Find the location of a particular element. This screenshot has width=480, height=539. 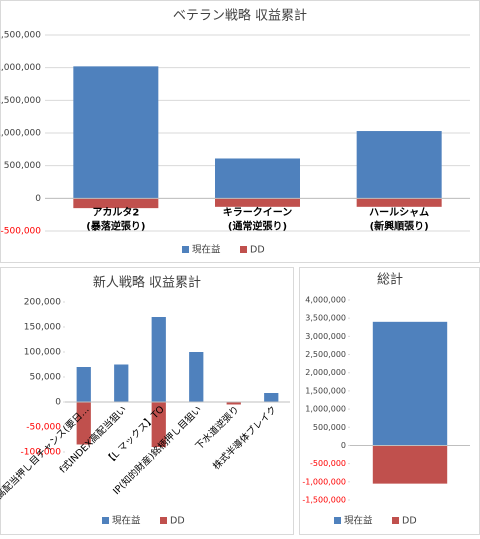

x-tick-label: アカルタ2 is located at coordinates (115, 212).